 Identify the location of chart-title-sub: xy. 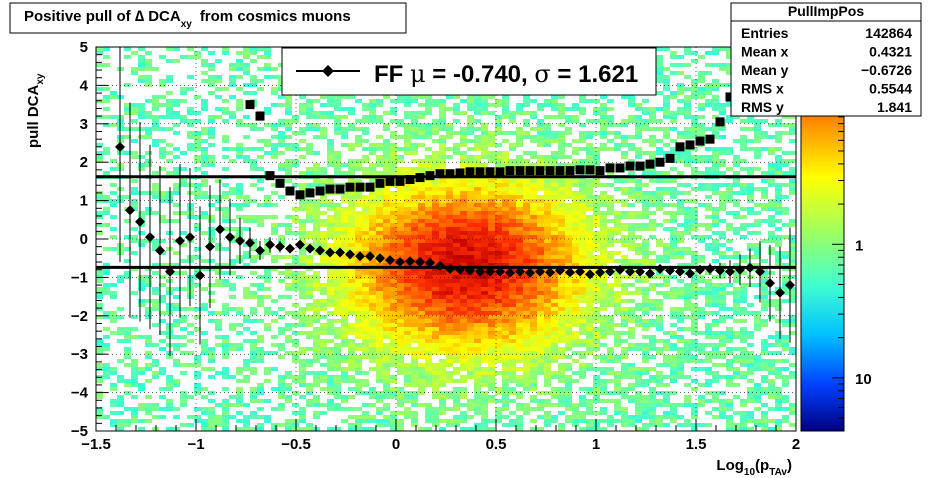
(187, 24).